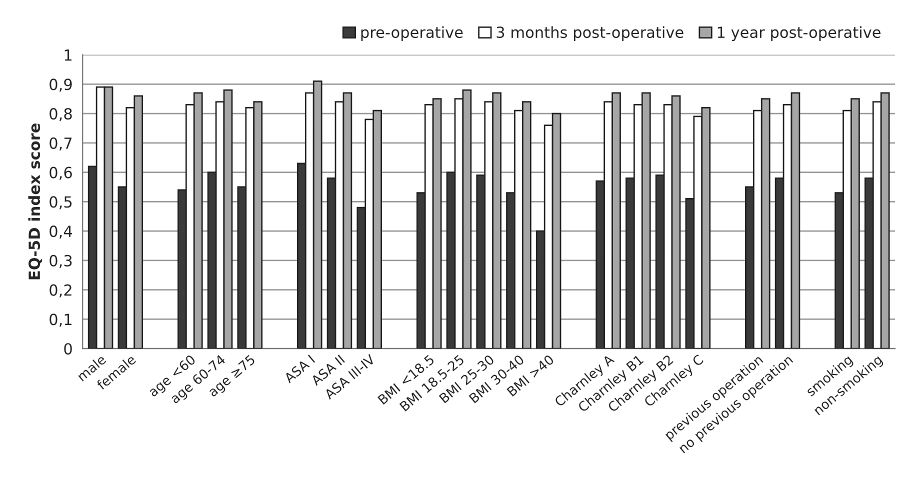 This screenshot has width=918, height=498. I want to click on y-tick-label: 0,7, so click(61, 144).